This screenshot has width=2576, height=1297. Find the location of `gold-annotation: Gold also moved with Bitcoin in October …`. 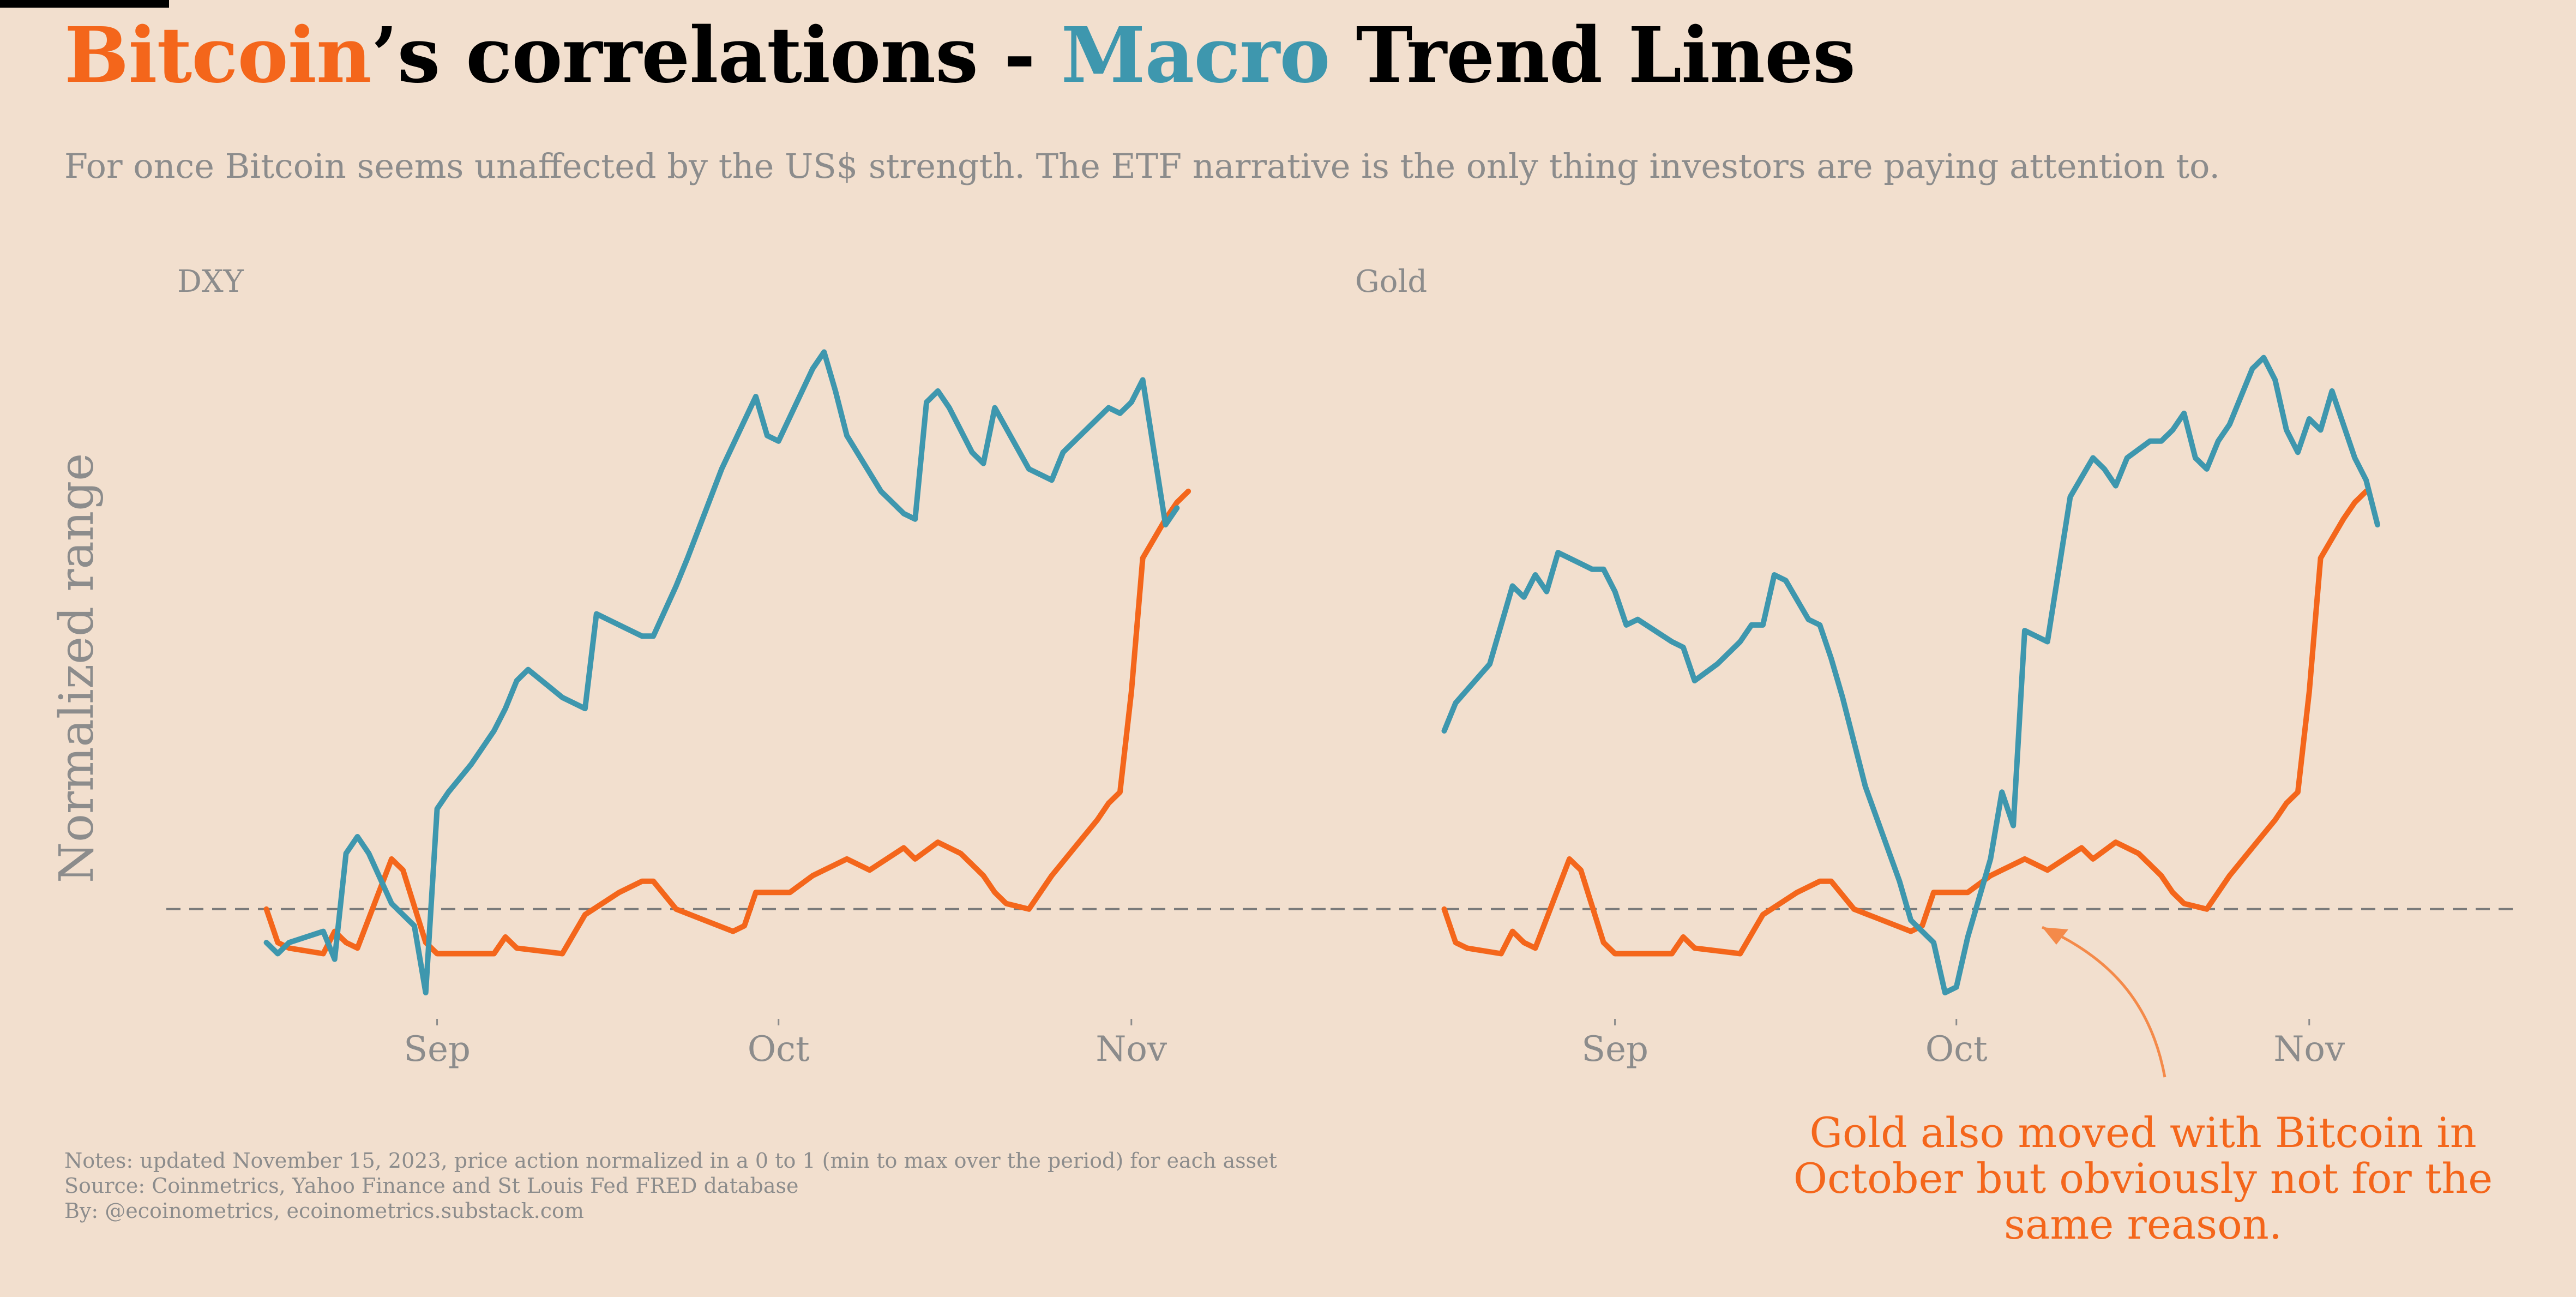

gold-annotation: Gold also moved with Bitcoin in October … is located at coordinates (2143, 1178).